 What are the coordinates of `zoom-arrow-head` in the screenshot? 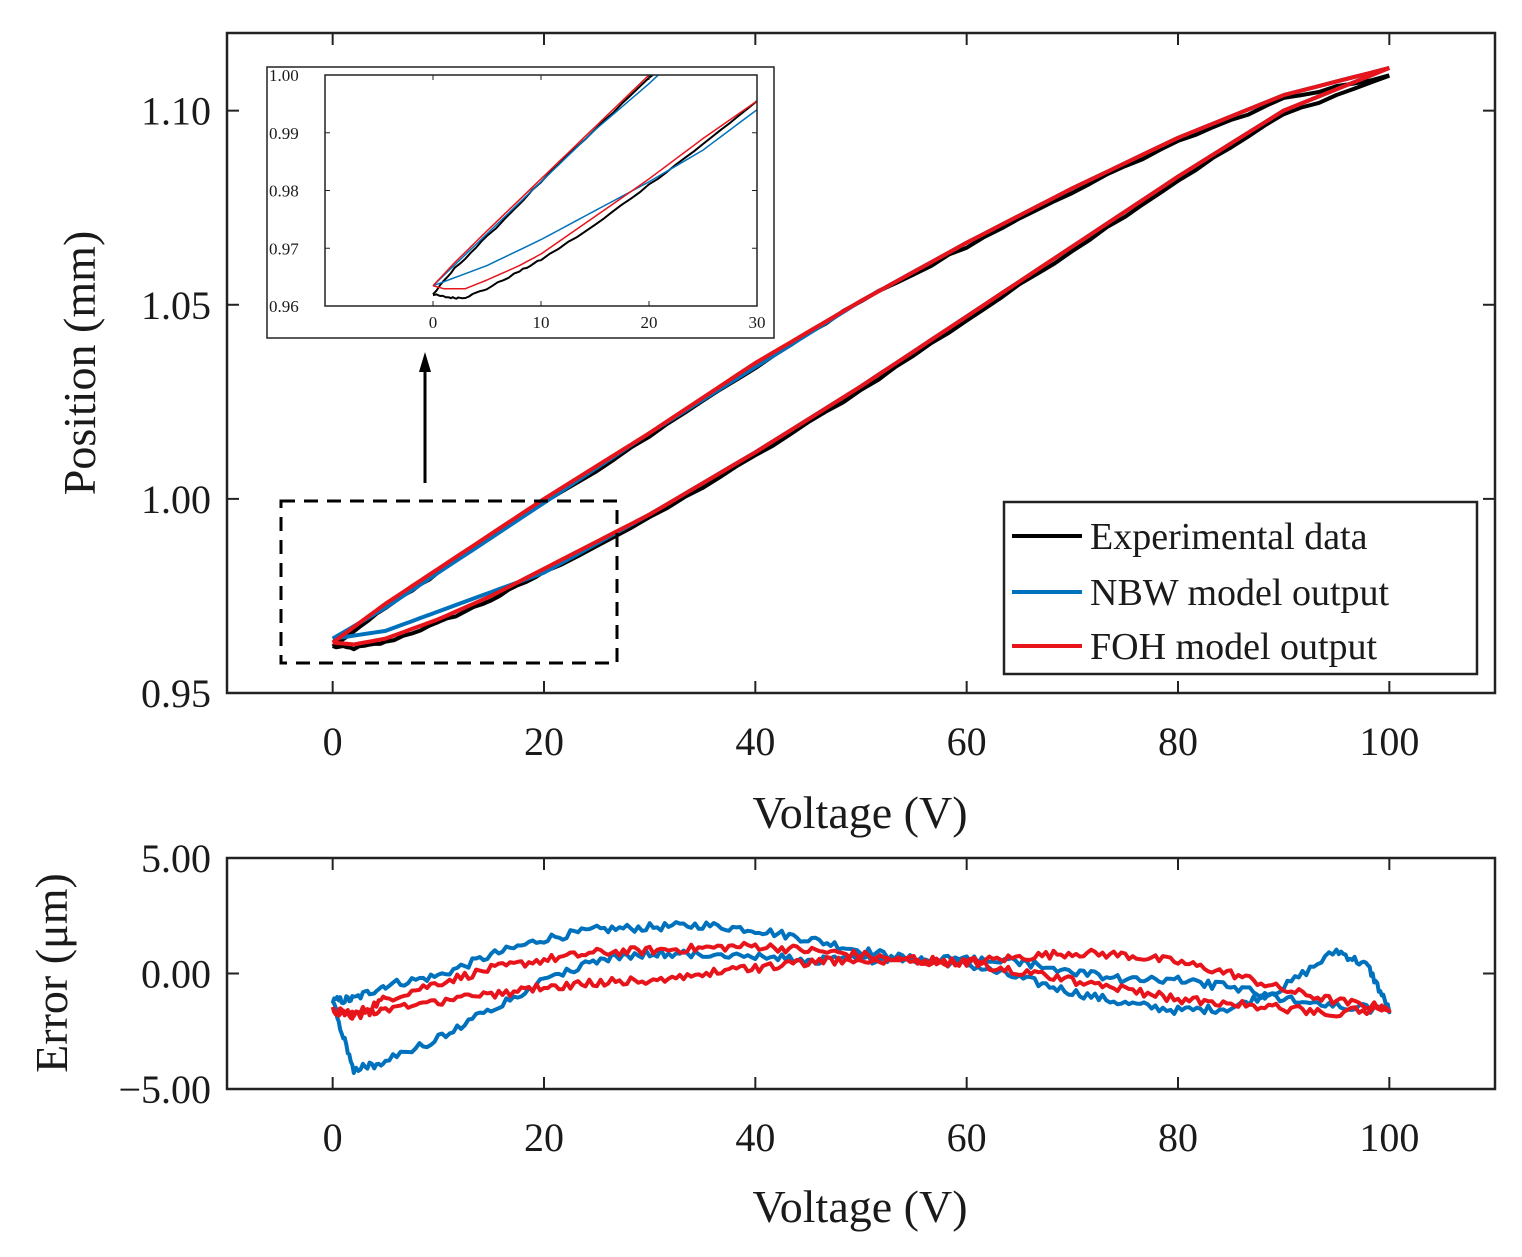 It's located at (425, 362).